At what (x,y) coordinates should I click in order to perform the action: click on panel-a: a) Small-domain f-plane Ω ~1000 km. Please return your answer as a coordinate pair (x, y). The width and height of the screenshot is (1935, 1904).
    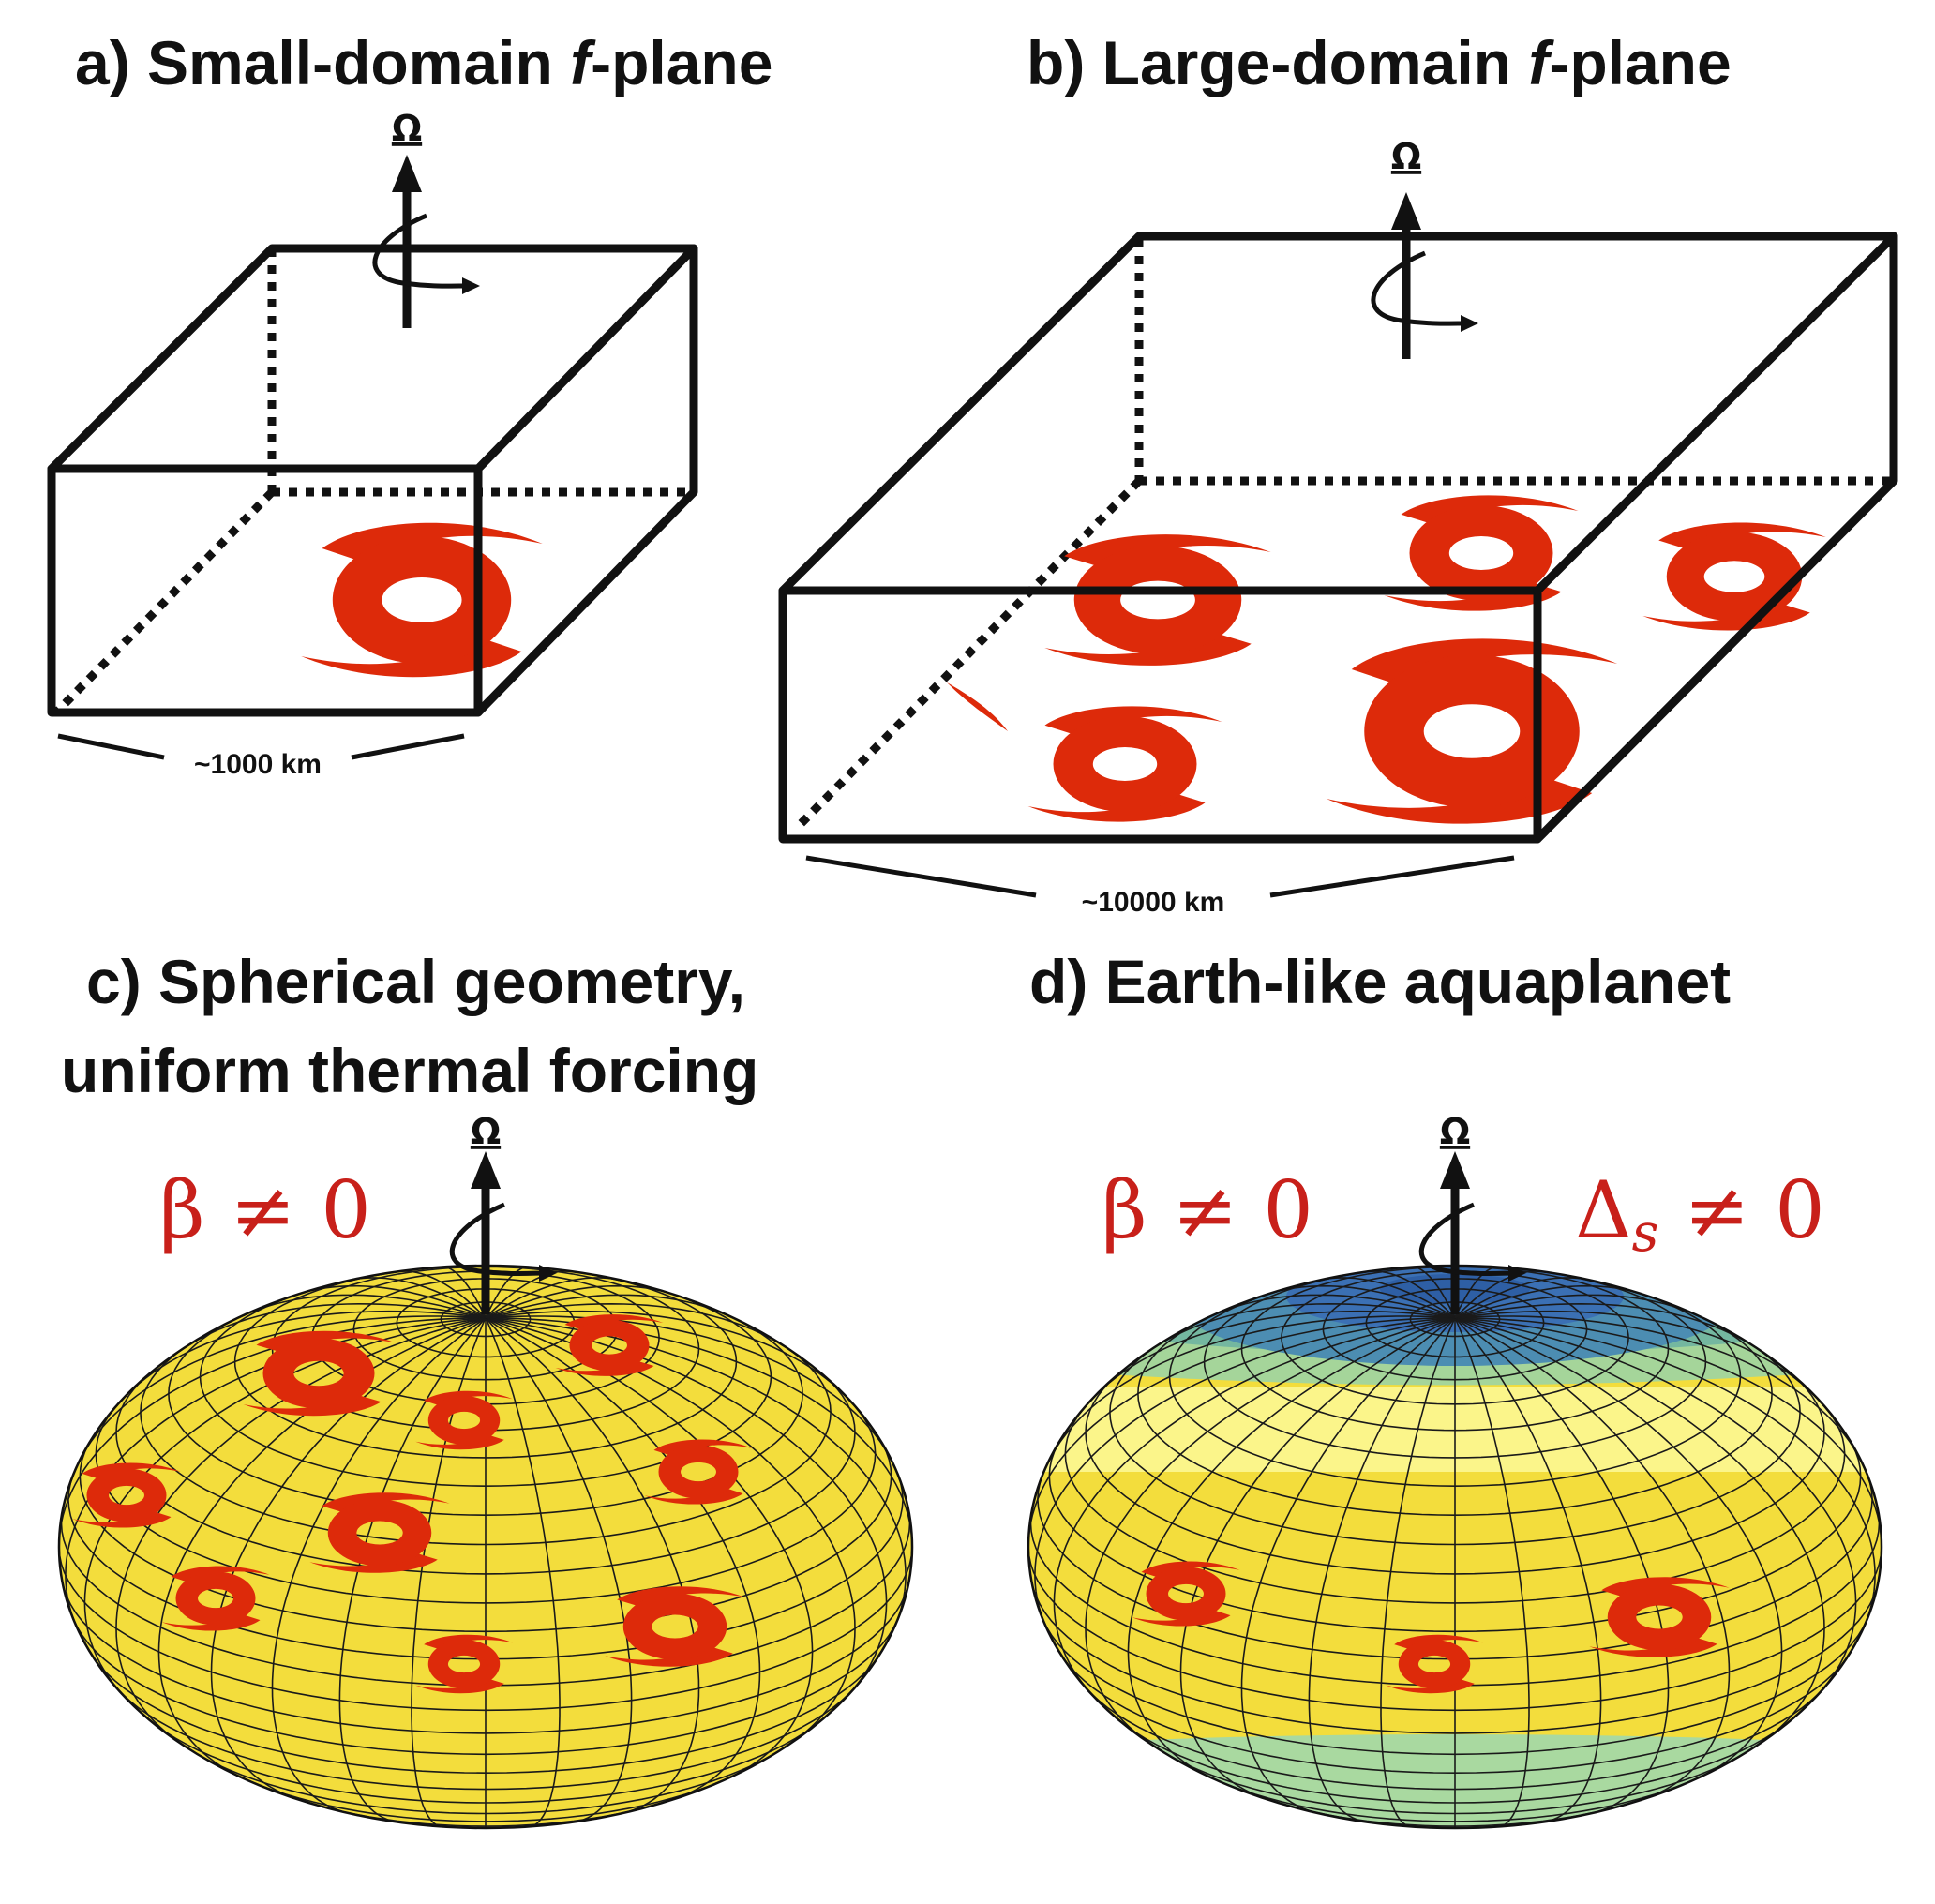
    Looking at the image, I should click on (409, 404).